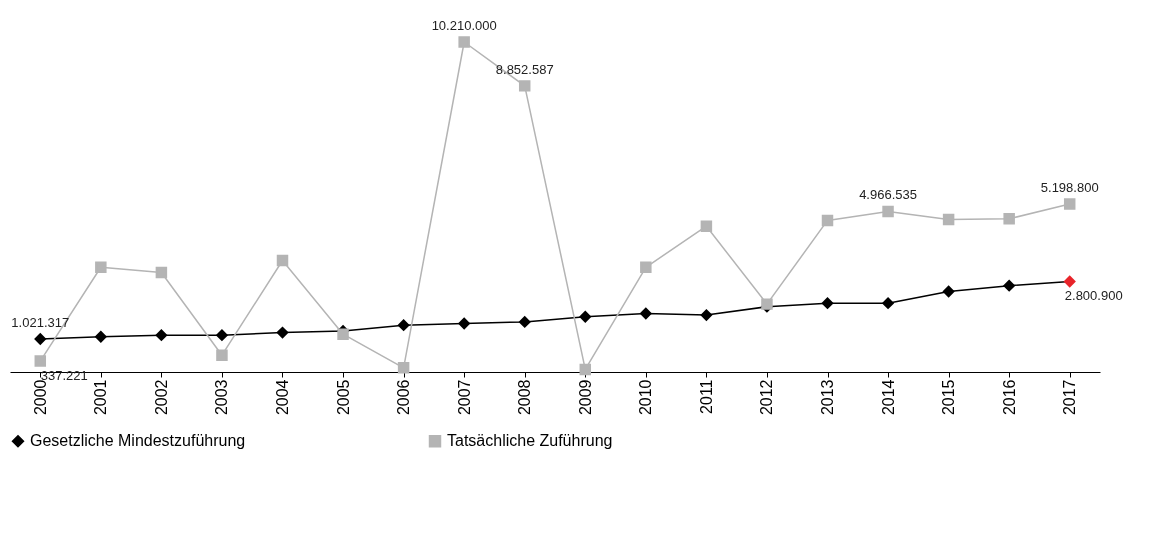 This screenshot has height=543, width=1149. I want to click on x-tick-label: 2002, so click(161, 397).